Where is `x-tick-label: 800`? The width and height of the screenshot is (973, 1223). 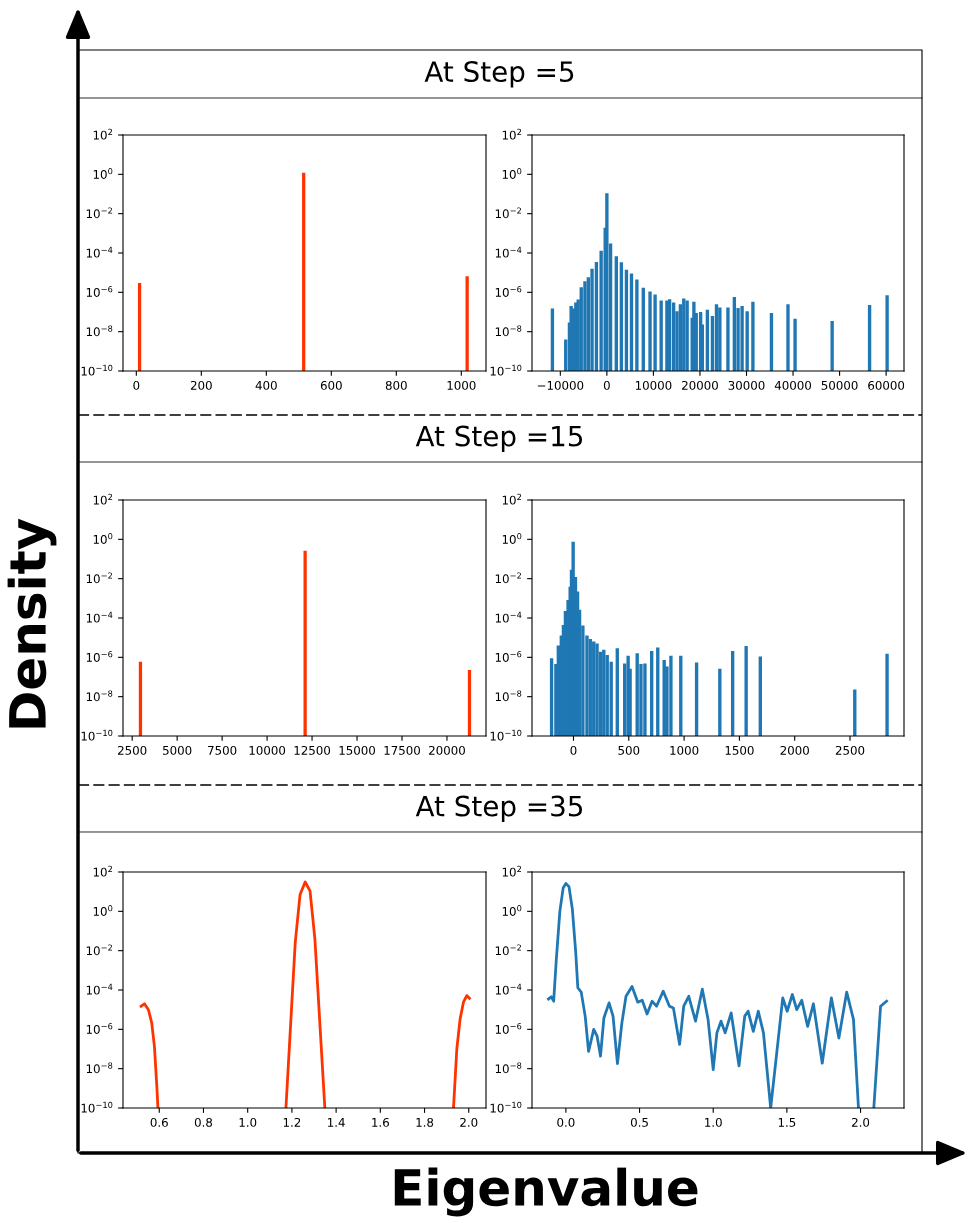
x-tick-label: 800 is located at coordinates (396, 385).